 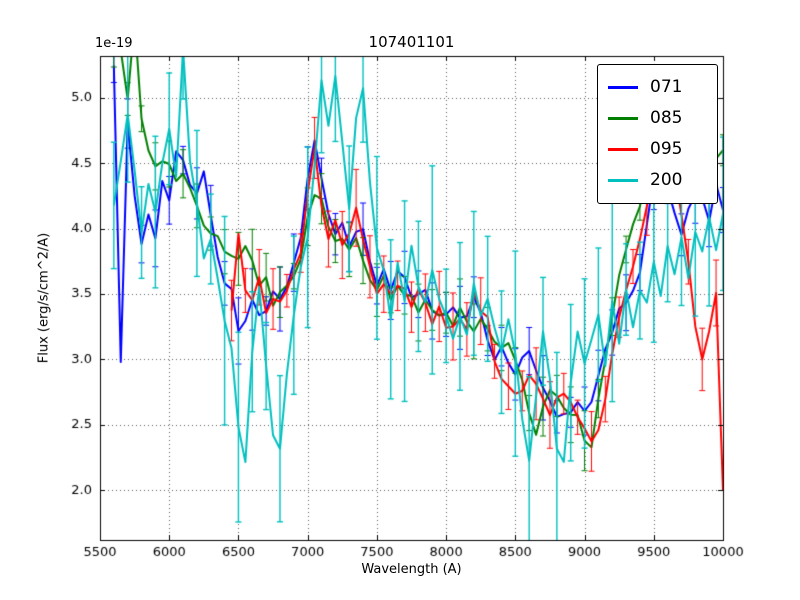 I want to click on legend-item: 200, so click(x=657, y=180).